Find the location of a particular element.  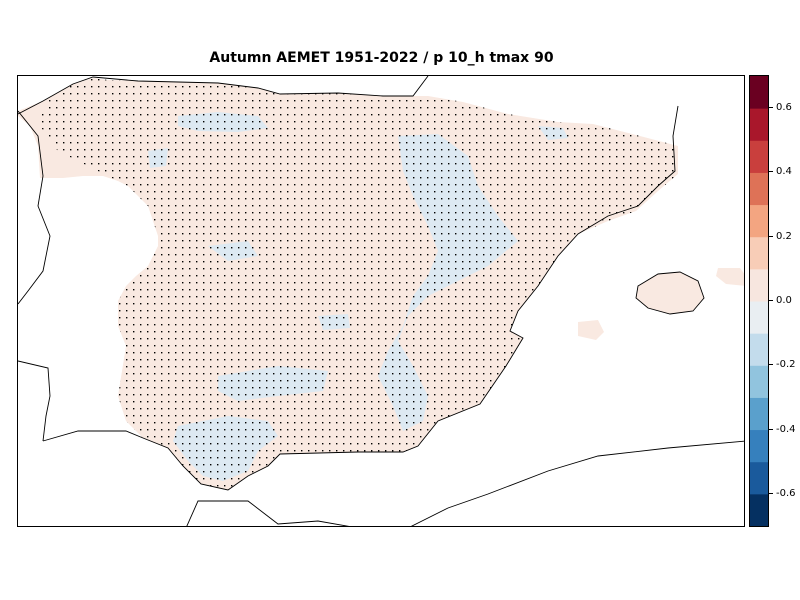

colorbar-tick-label: -0.4 is located at coordinates (786, 429).